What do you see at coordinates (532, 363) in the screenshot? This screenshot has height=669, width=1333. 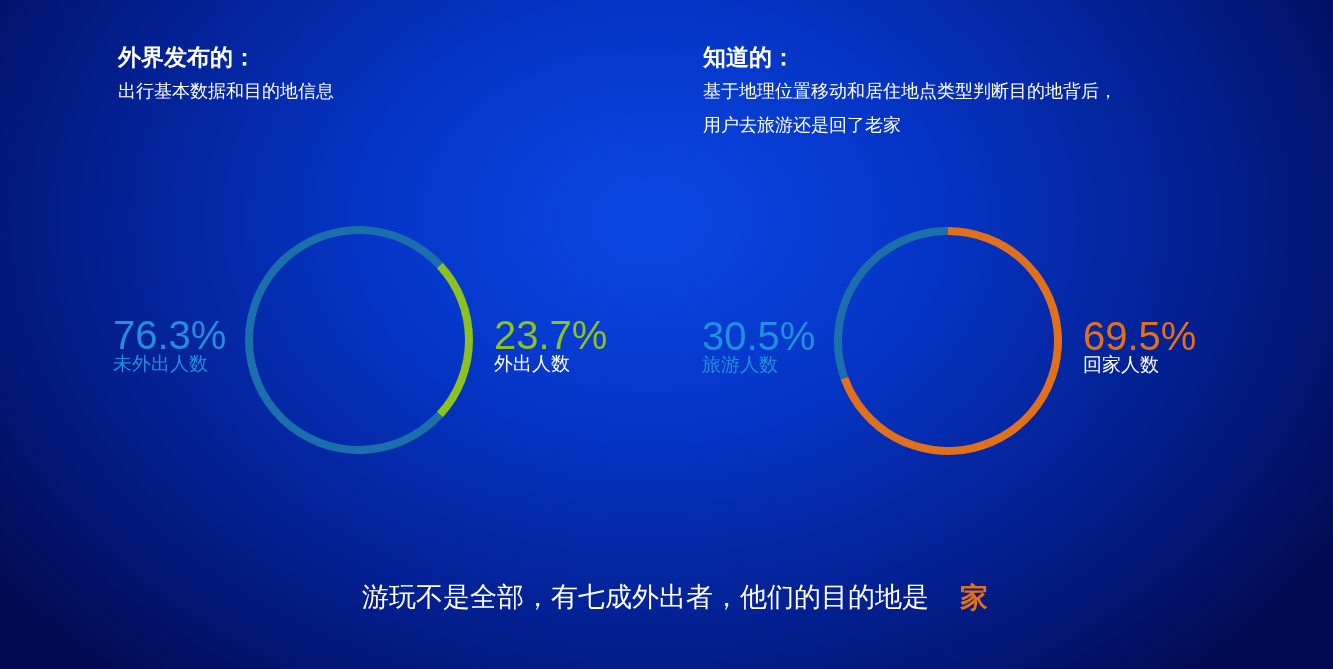 I see `slice-label: 外出人数` at bounding box center [532, 363].